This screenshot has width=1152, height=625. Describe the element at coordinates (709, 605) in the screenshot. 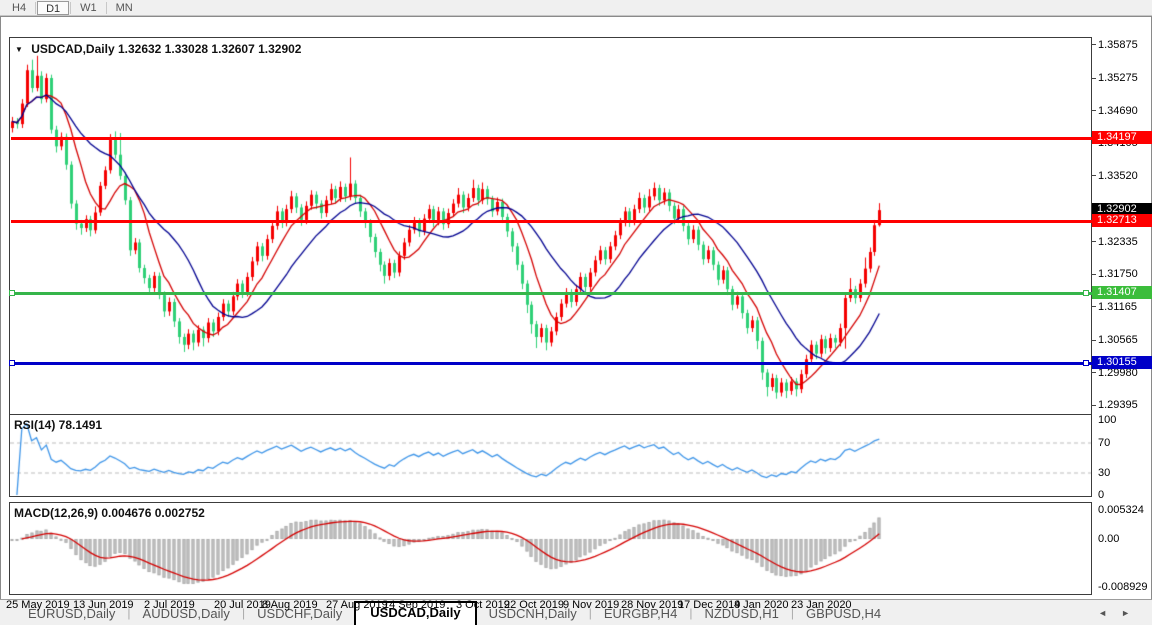

I see `date-axis-label: 17 Dec 2019` at that location.